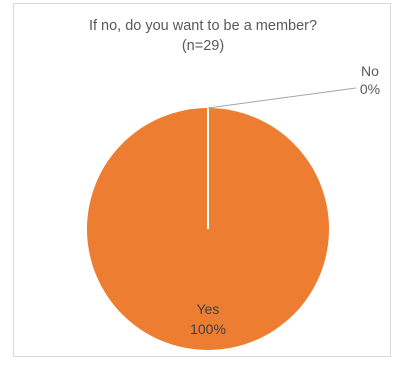 This screenshot has width=398, height=365. Describe the element at coordinates (282, 98) in the screenshot. I see `no-slice-leader-line` at that location.